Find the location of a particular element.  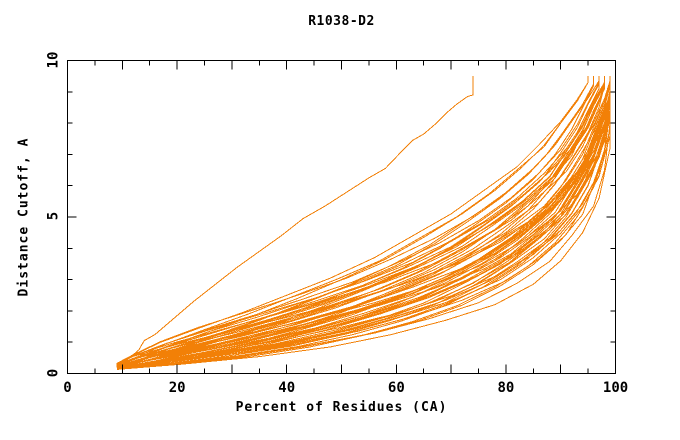

chart-title: R1038-D2 is located at coordinates (341, 21).